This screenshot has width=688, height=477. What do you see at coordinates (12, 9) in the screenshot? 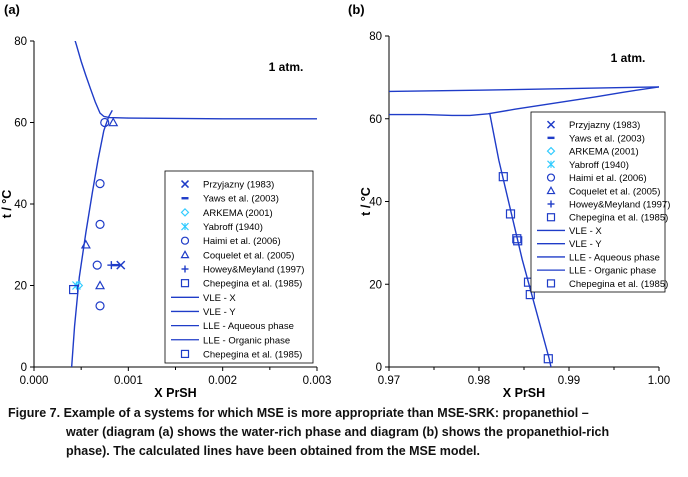
I see `panel-label: (a)` at bounding box center [12, 9].